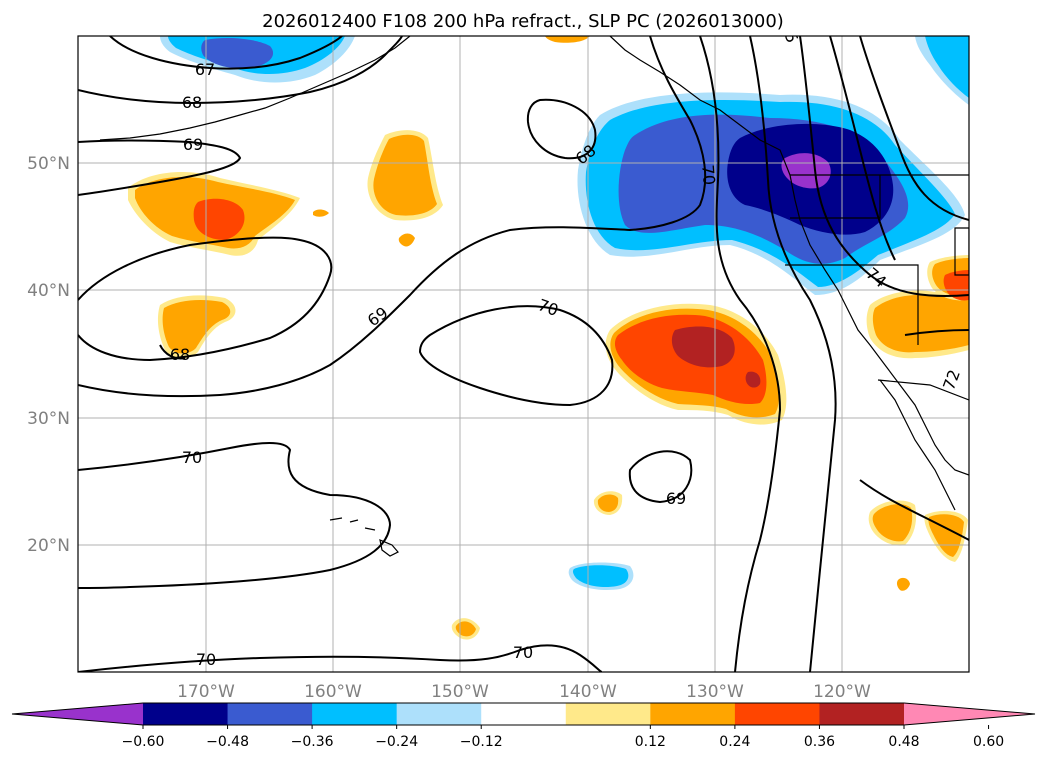 This screenshot has width=1047, height=769. I want to click on colorbar-tick-label: 0.24, so click(734, 742).